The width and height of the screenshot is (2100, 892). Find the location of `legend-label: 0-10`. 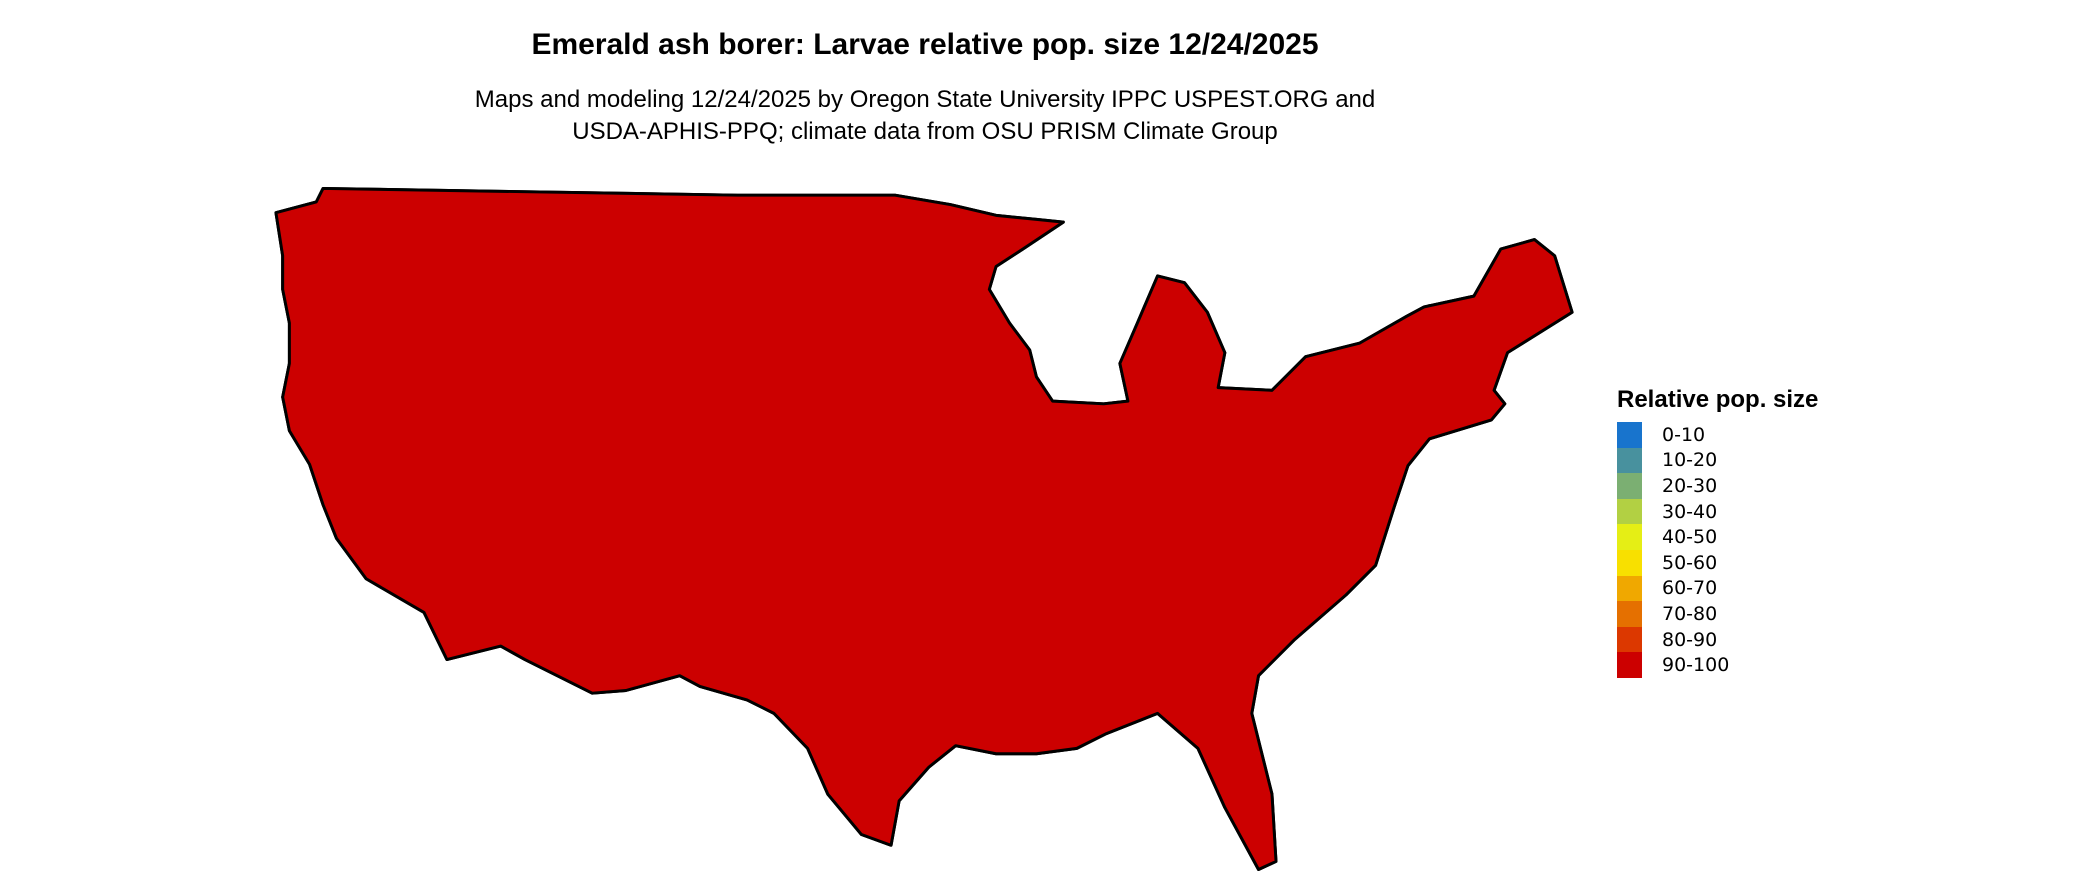

legend-label: 0-10 is located at coordinates (1684, 434).